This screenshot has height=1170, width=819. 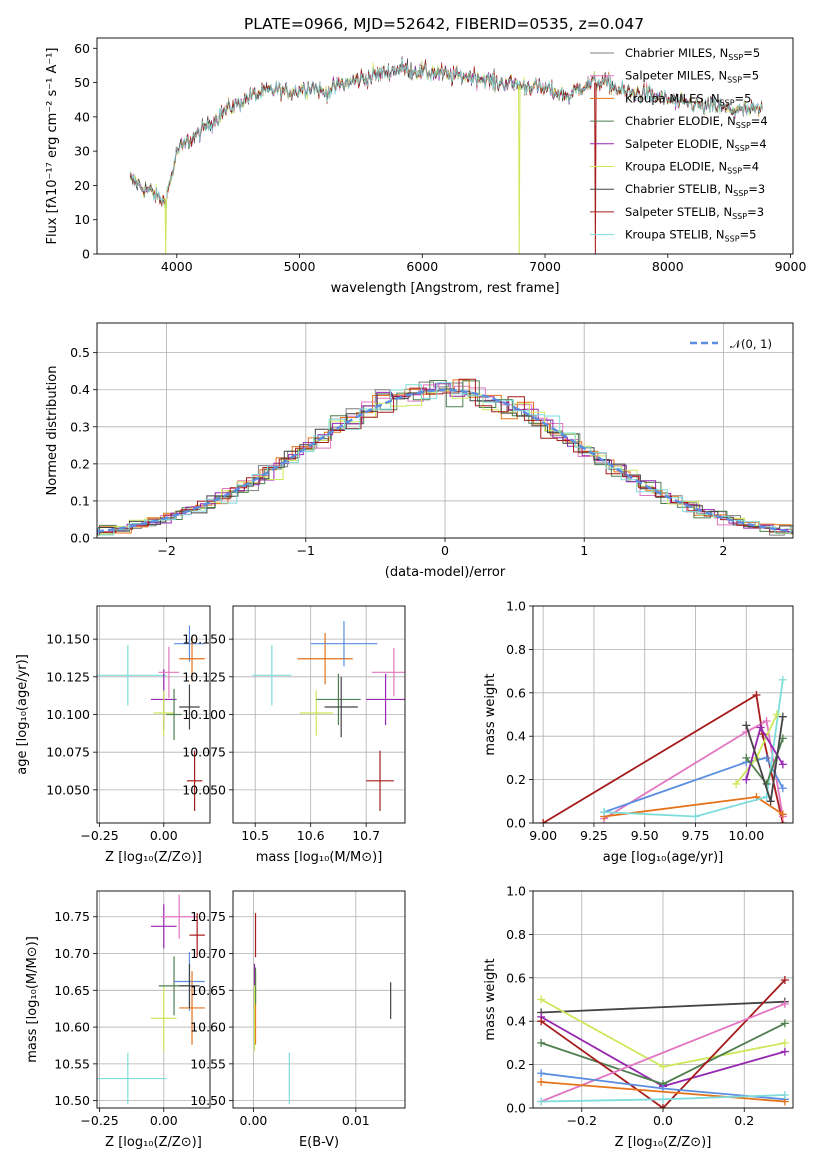 What do you see at coordinates (696, 835) in the screenshot?
I see `x-tick-label: 9.75` at bounding box center [696, 835].